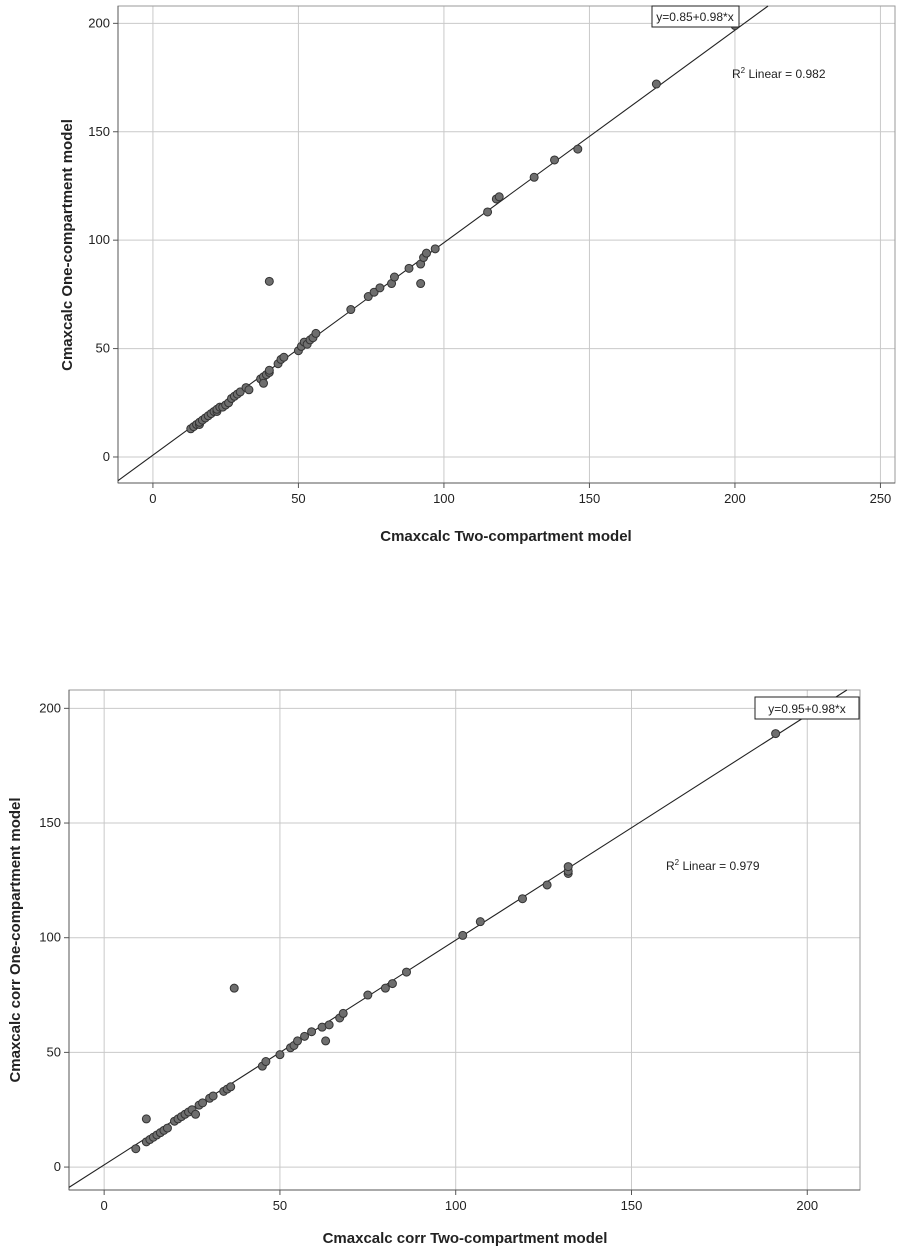  I want to click on chart2-x-tick-label: 100, so click(456, 1205).